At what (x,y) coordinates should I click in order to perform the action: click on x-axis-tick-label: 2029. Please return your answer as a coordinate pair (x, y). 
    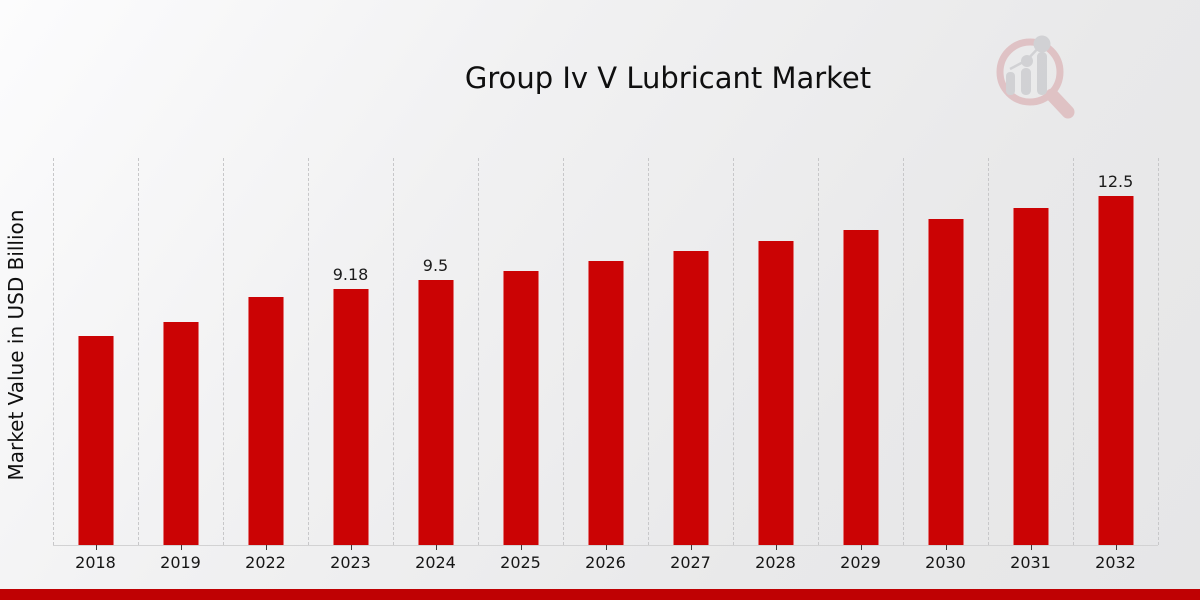
    Looking at the image, I should click on (860, 562).